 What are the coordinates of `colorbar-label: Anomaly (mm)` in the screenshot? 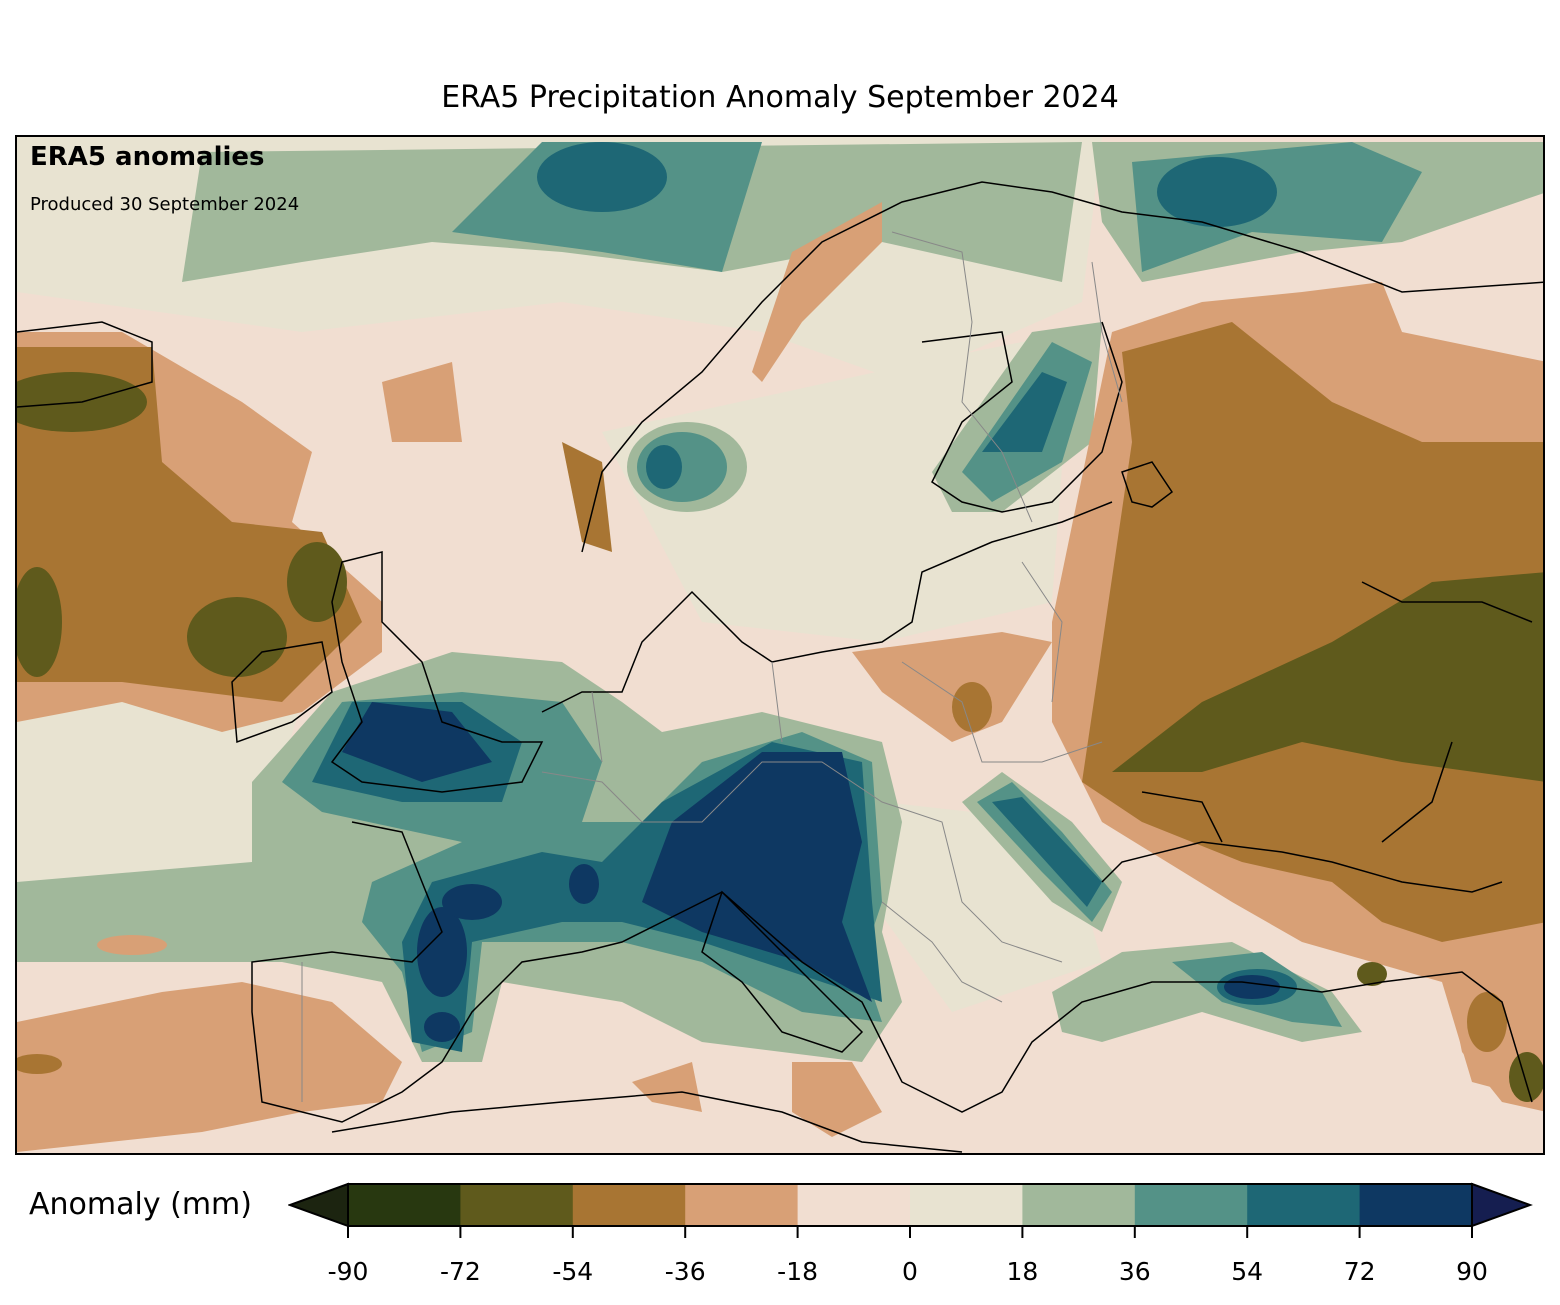 It's located at (140, 1204).